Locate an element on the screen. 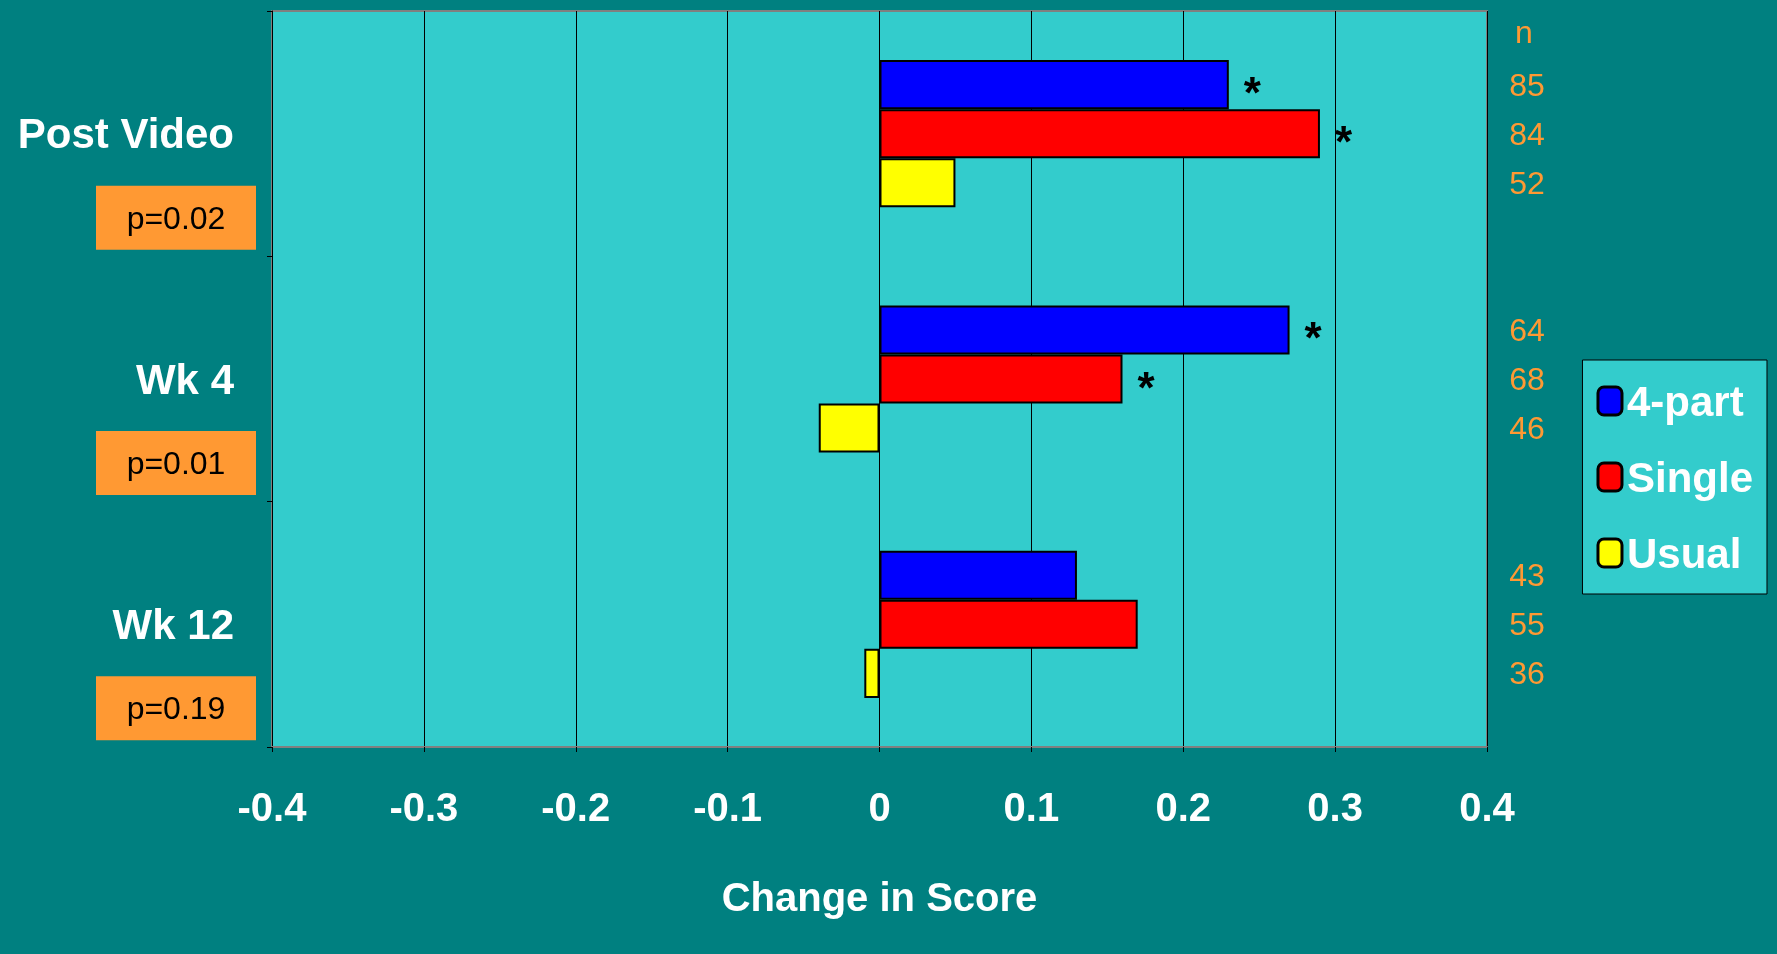 The width and height of the screenshot is (1777, 954). legend-label: Usual is located at coordinates (1684, 553).